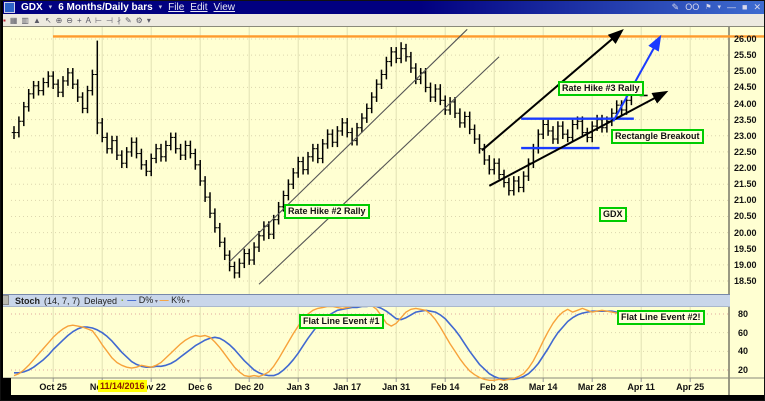  What do you see at coordinates (25, 20) in the screenshot?
I see `volume-style-icon: ▥` at bounding box center [25, 20].